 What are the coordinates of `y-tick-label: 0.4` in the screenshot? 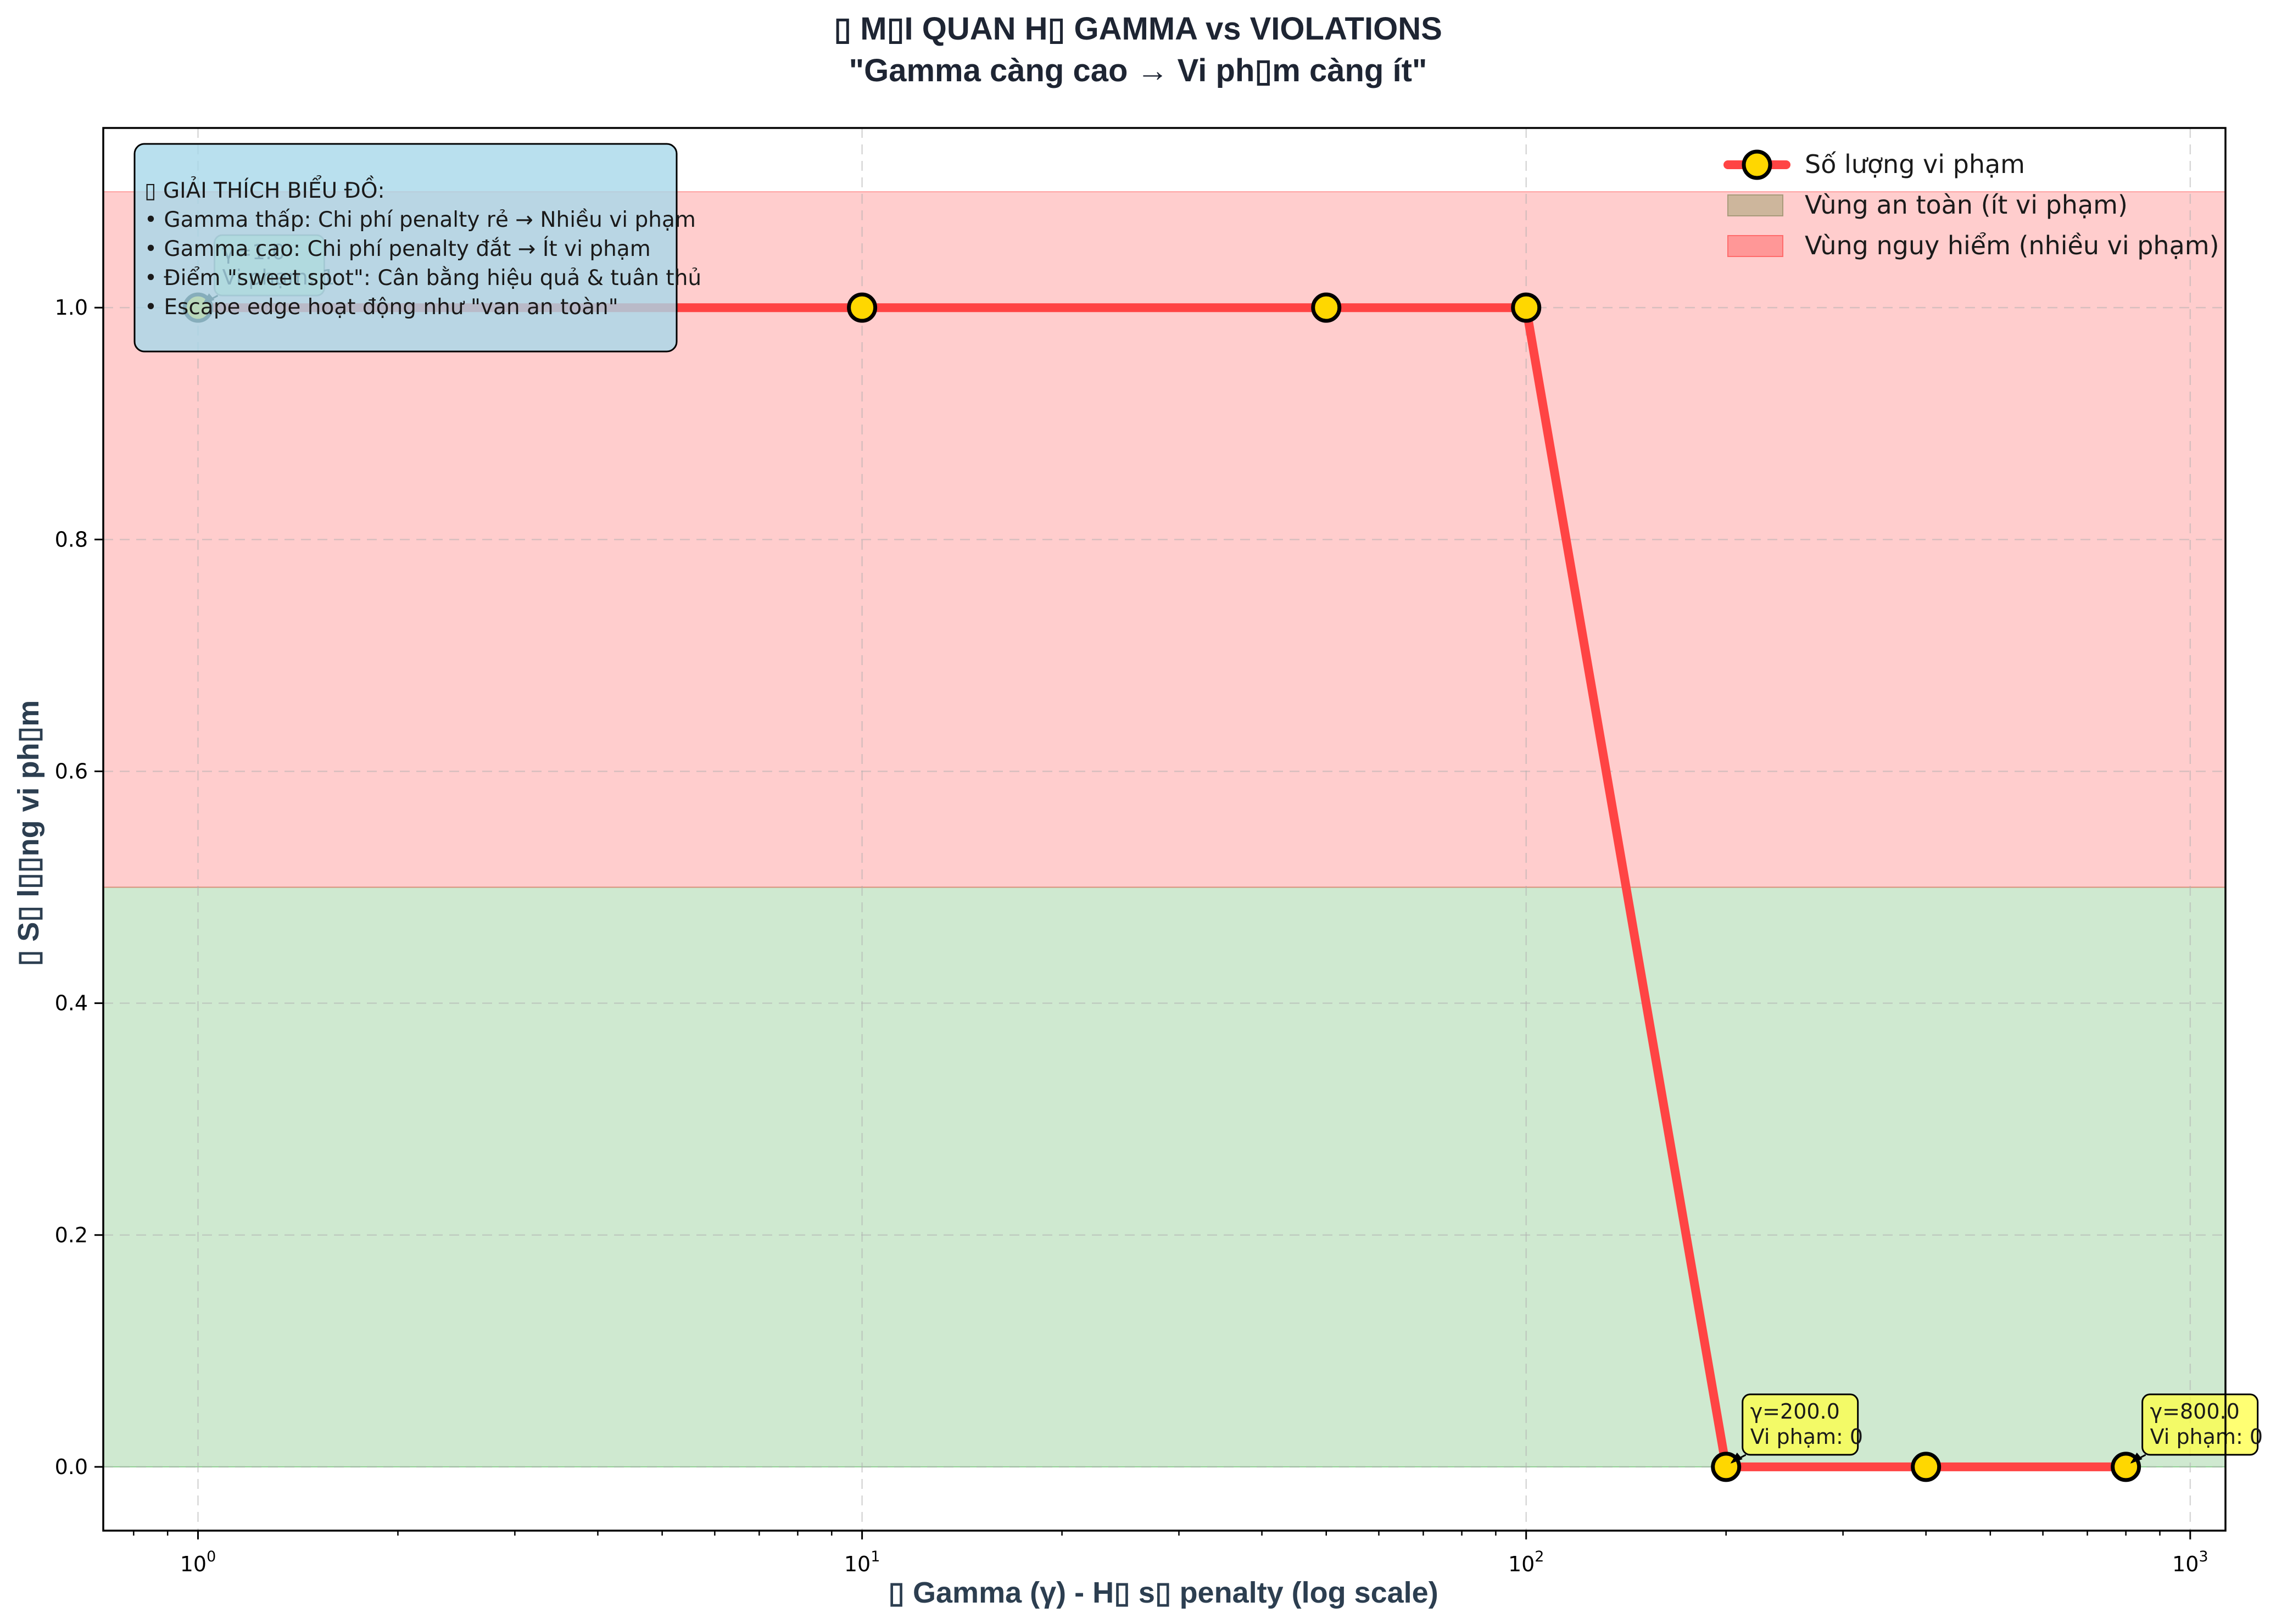 It's located at (71, 1003).